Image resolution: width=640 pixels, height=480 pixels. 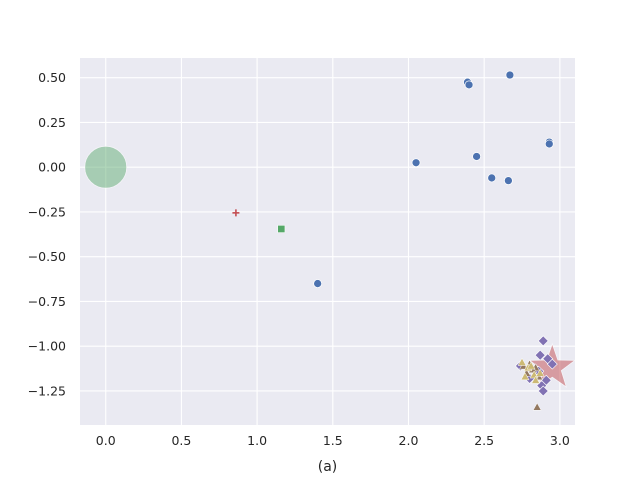 I want to click on x-tick-labels: 0.0 0.5 1.0 1.5 2.0 2.5 3.0, so click(x=333, y=440).